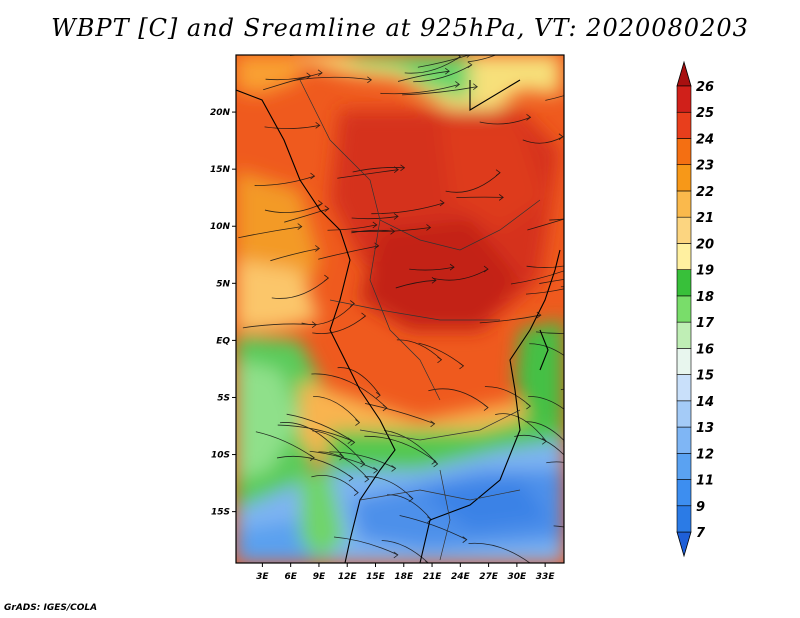  Describe the element at coordinates (220, 170) in the screenshot. I see `y-tick-label: 15N` at that location.